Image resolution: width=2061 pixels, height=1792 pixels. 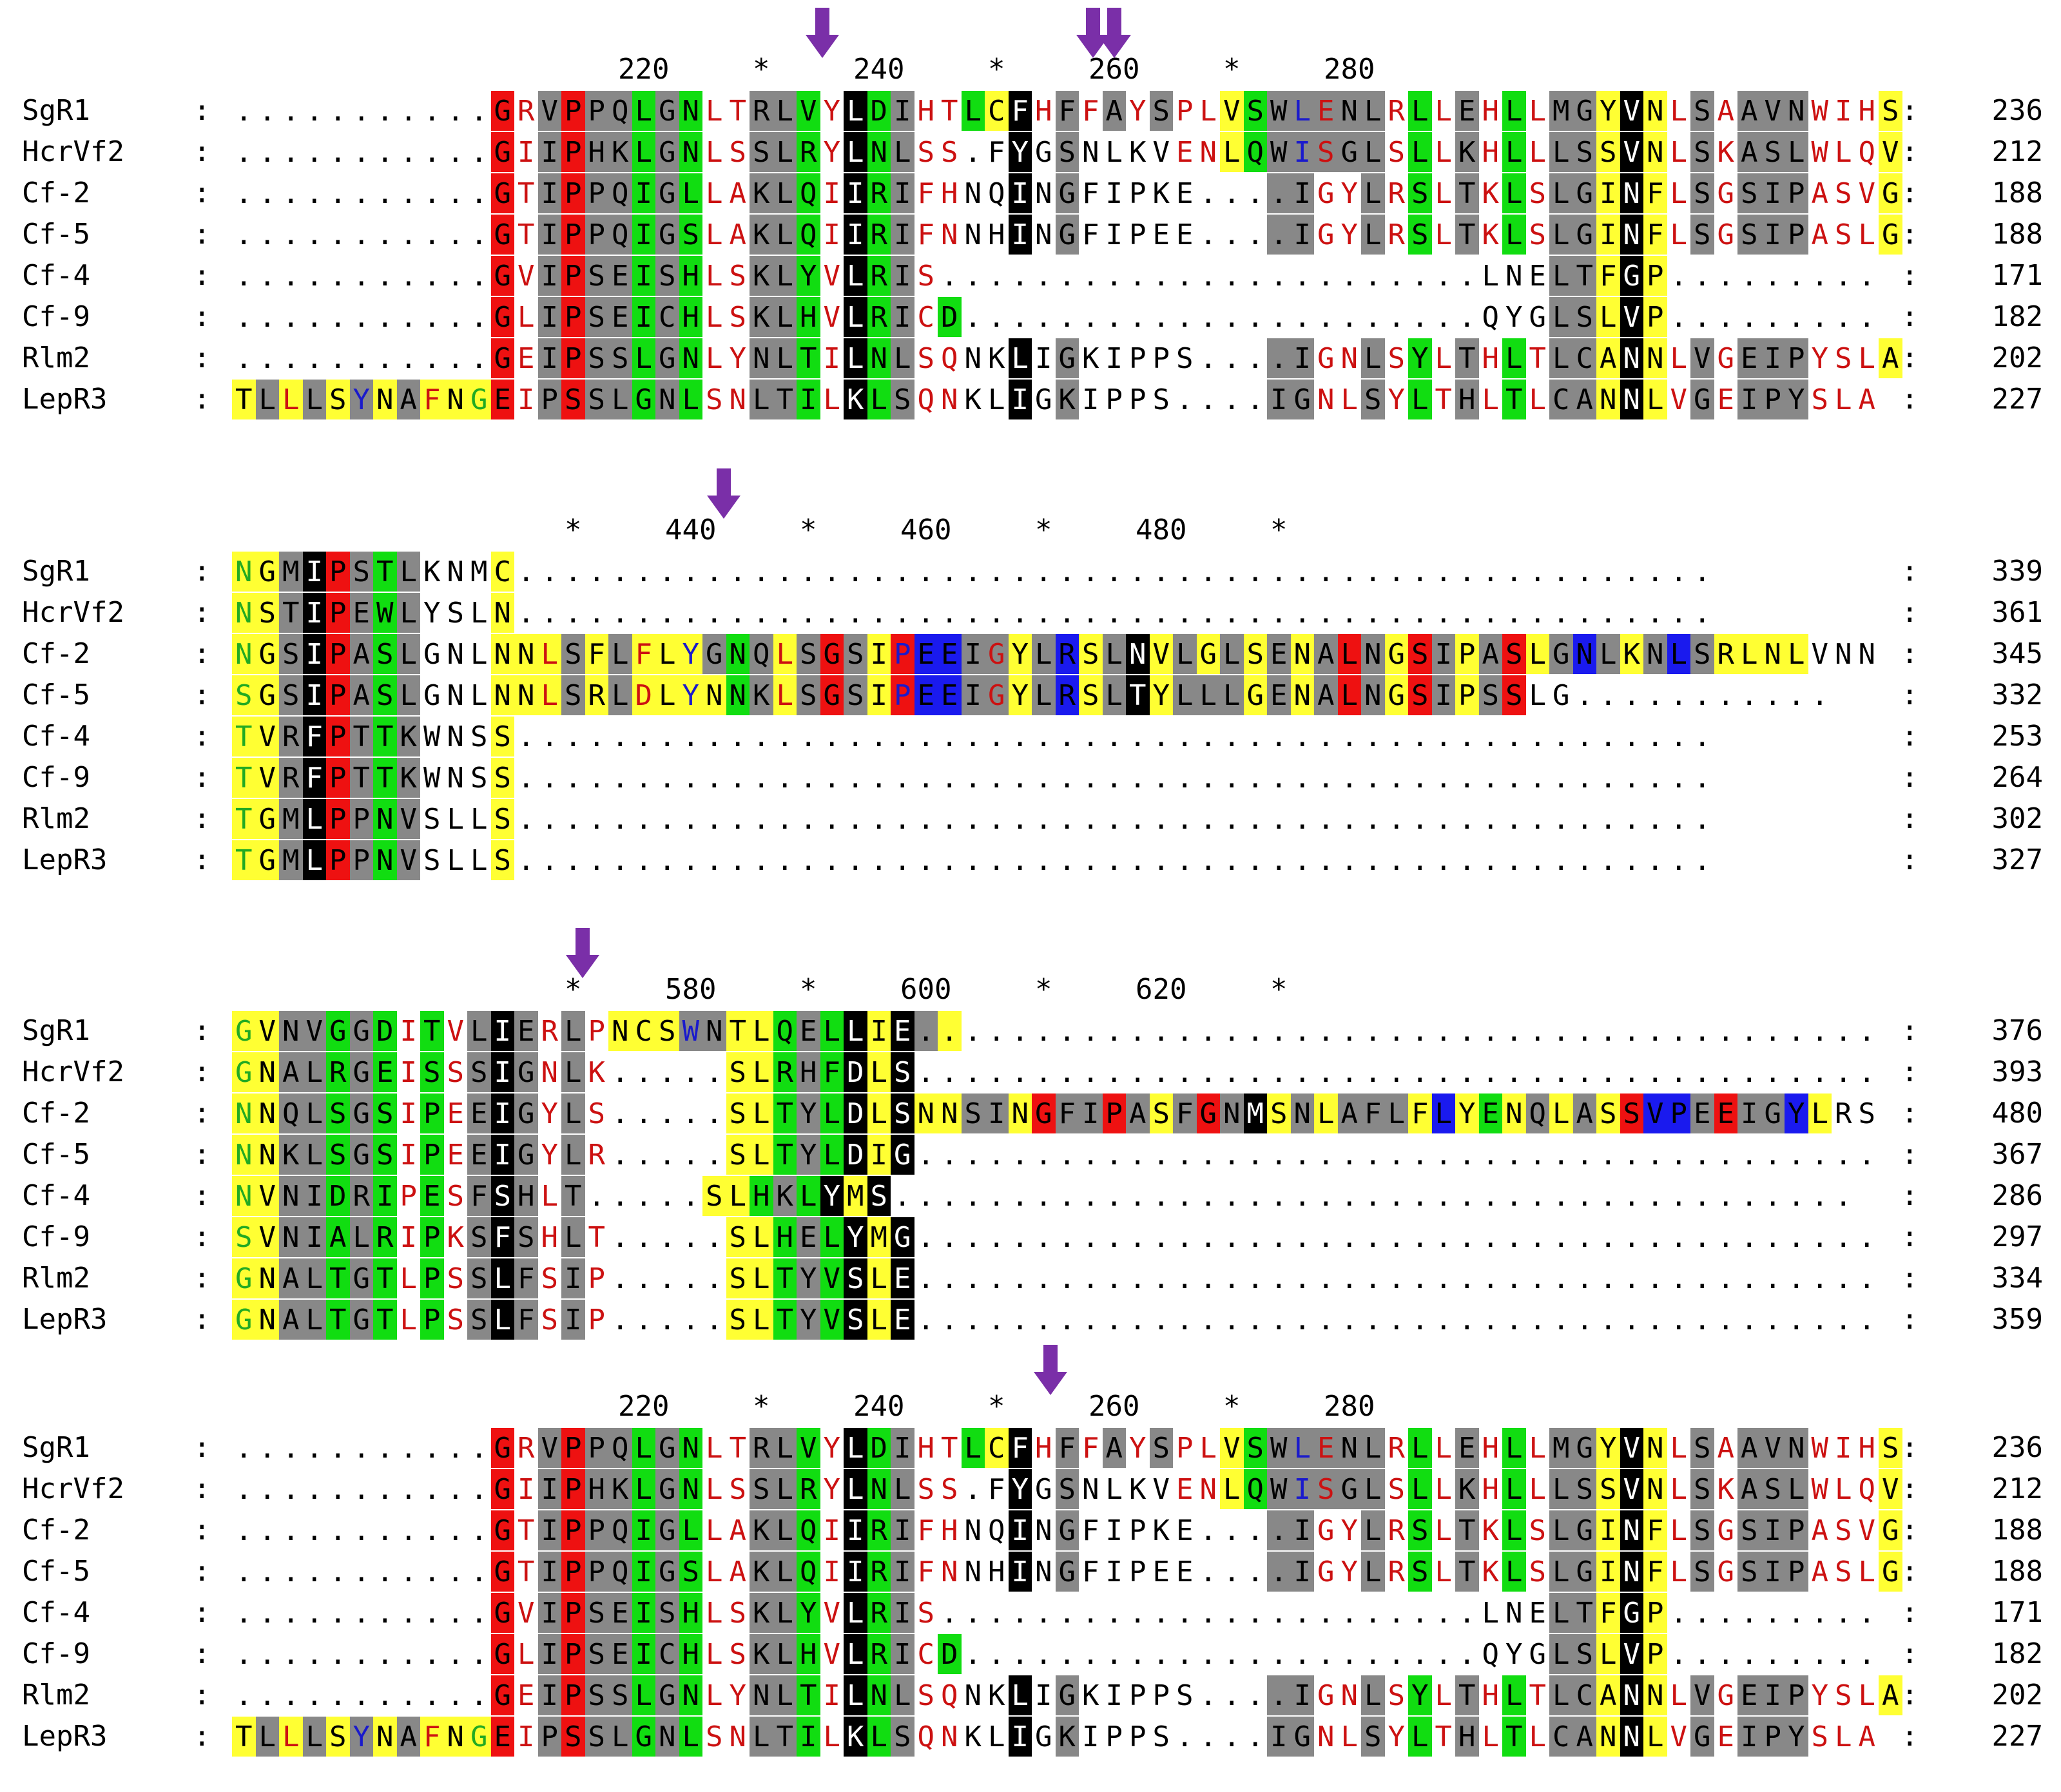 I want to click on residue-highlight: F, so click(x=1091, y=111).